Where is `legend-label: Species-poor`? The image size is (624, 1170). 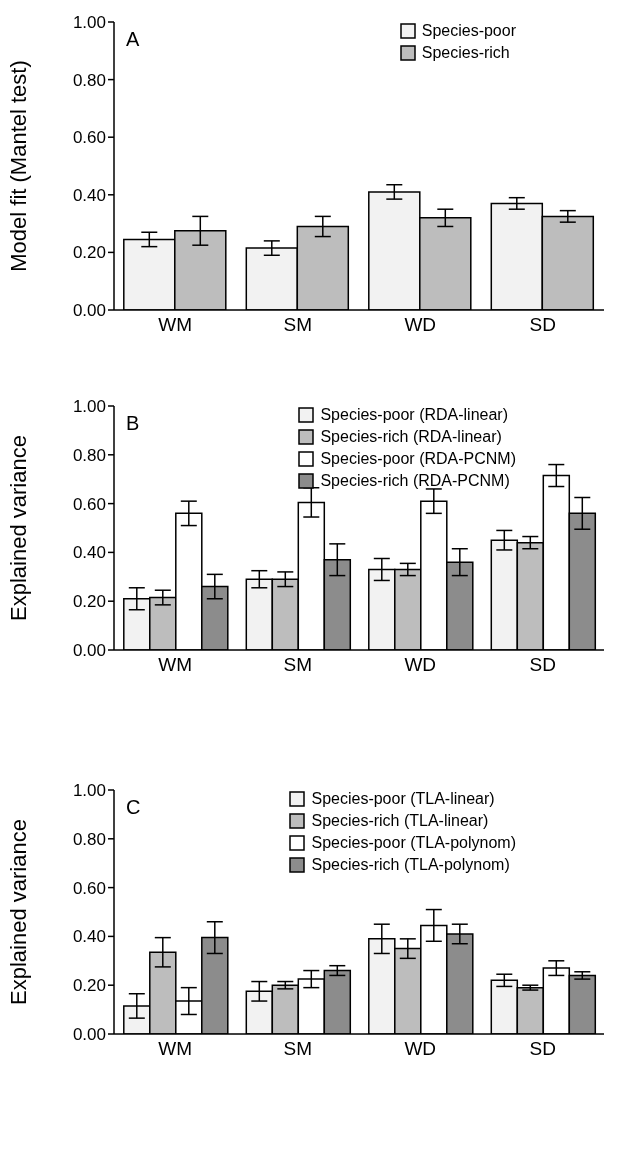
legend-label: Species-poor is located at coordinates (468, 31).